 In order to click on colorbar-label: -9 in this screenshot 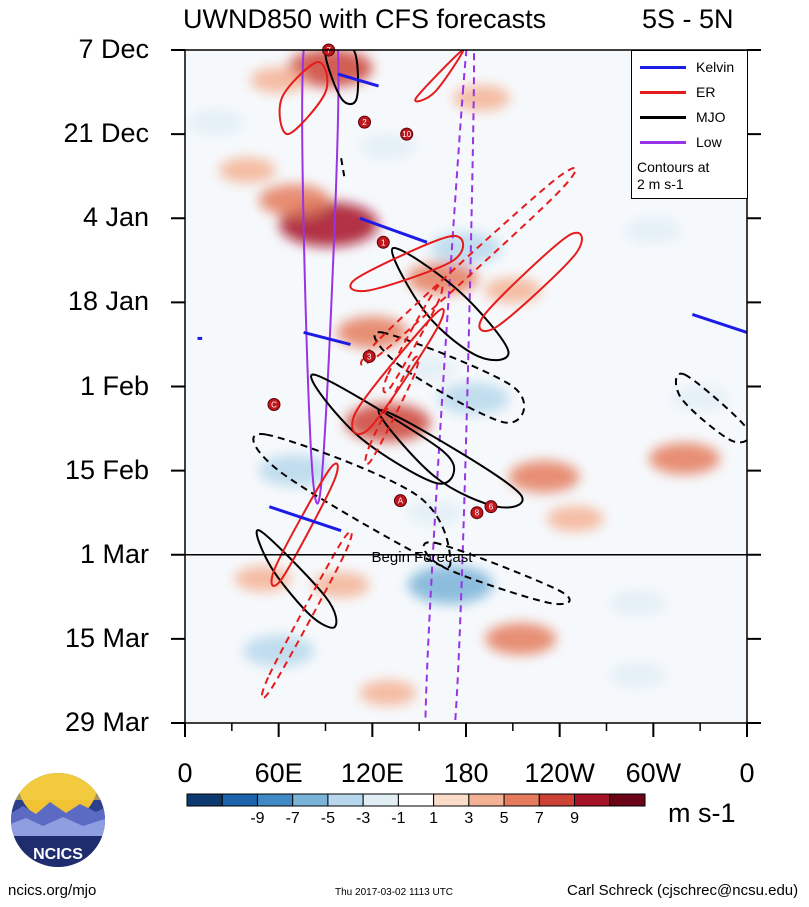, I will do `click(257, 818)`.